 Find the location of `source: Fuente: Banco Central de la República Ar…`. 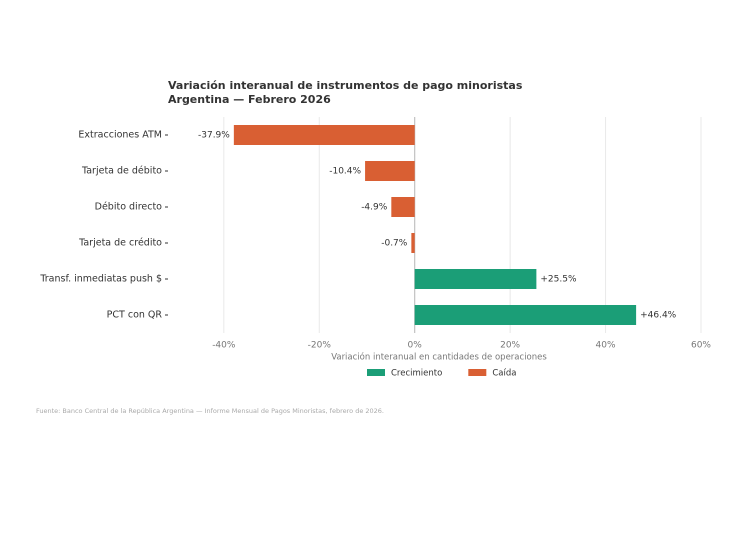

source: Fuente: Banco Central de la República Ar… is located at coordinates (210, 411).